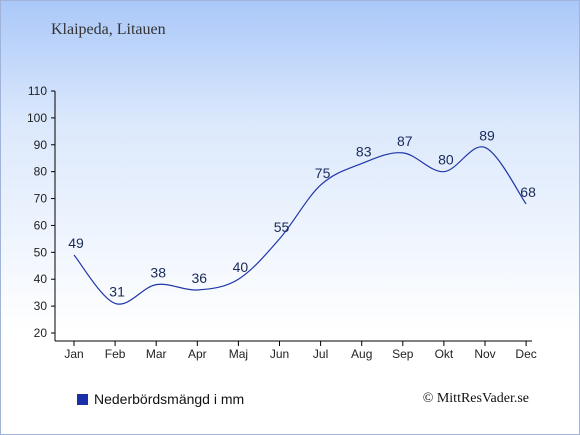  I want to click on x-tick-label: Mar, so click(156, 354).